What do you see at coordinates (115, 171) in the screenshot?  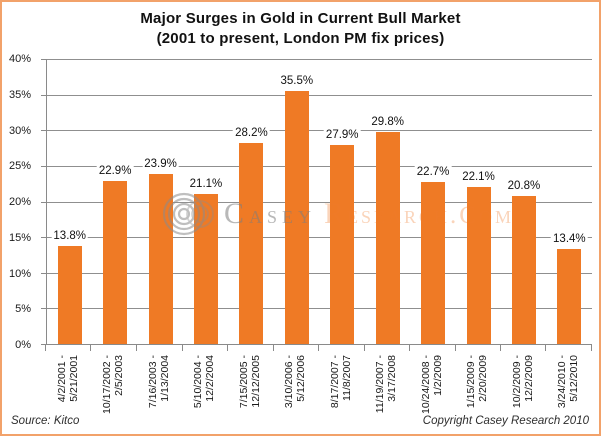 I see `bar-value-label: 22.9%` at bounding box center [115, 171].